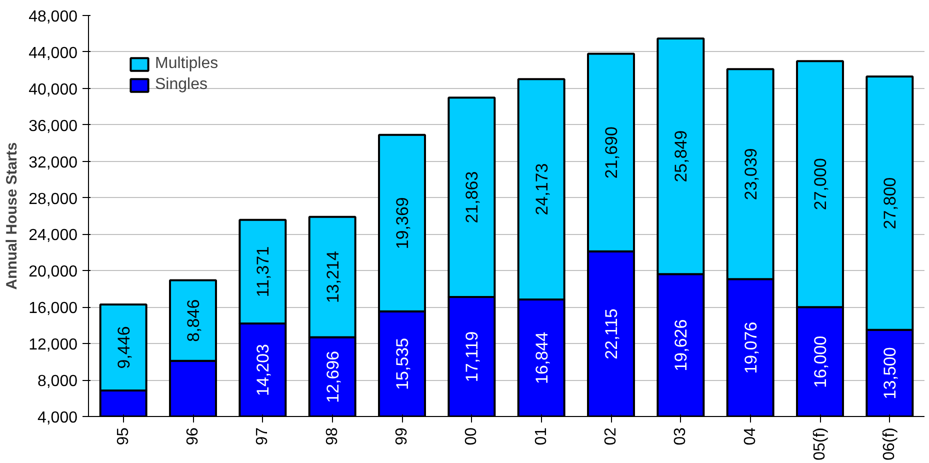 This screenshot has width=929, height=463. Describe the element at coordinates (57, 381) in the screenshot. I see `y-tick-label: 8,000` at that location.